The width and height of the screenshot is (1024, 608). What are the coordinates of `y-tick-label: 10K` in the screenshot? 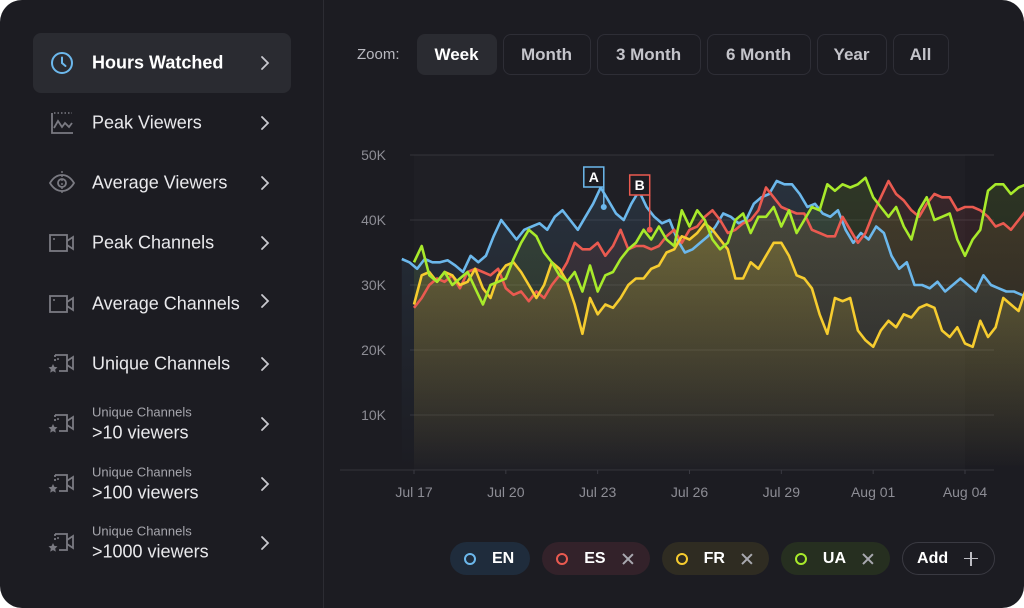 It's located at (374, 415).